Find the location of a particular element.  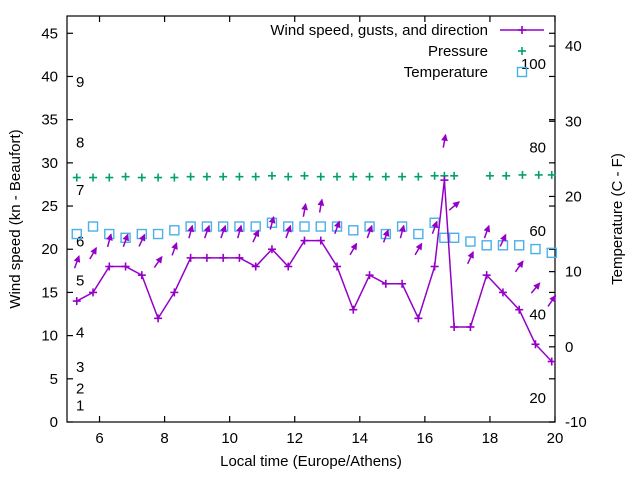

fahrenheit-label-60: 60 is located at coordinates (537, 231).